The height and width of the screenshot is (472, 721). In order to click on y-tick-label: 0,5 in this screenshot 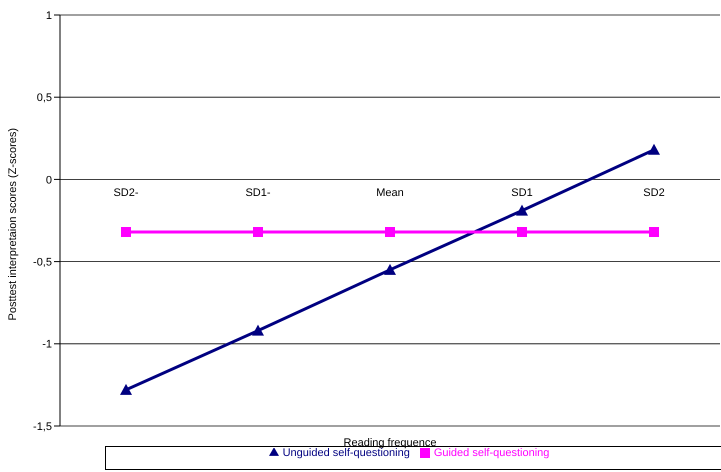, I will do `click(44, 98)`.